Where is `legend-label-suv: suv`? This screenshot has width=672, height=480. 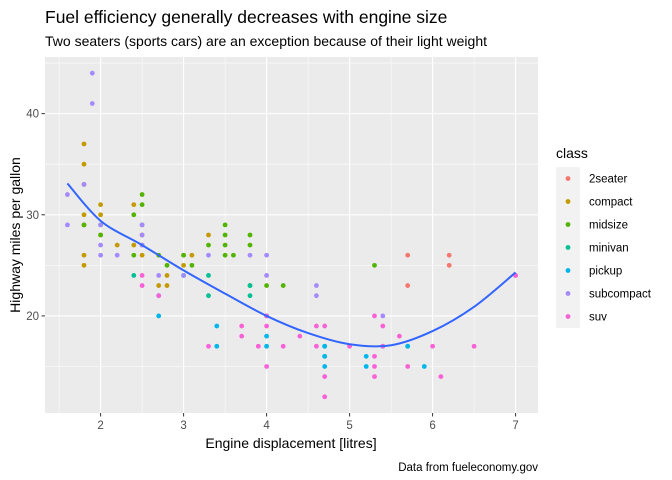 legend-label-suv: suv is located at coordinates (598, 318).